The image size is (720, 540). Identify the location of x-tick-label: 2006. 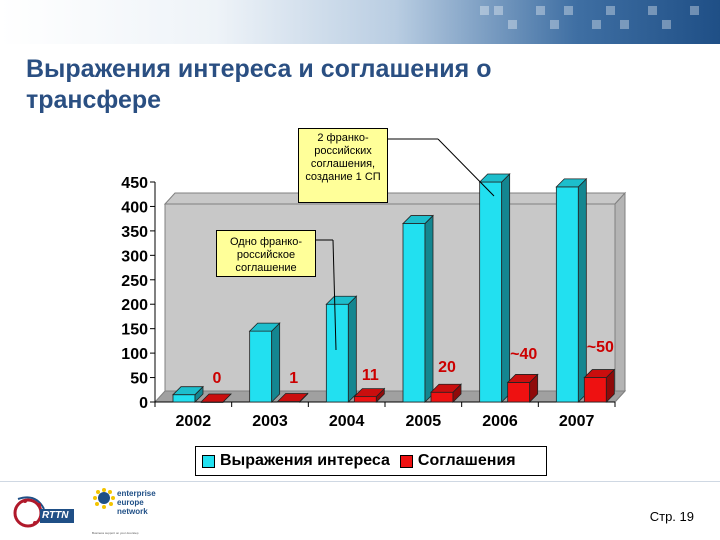
(500, 421).